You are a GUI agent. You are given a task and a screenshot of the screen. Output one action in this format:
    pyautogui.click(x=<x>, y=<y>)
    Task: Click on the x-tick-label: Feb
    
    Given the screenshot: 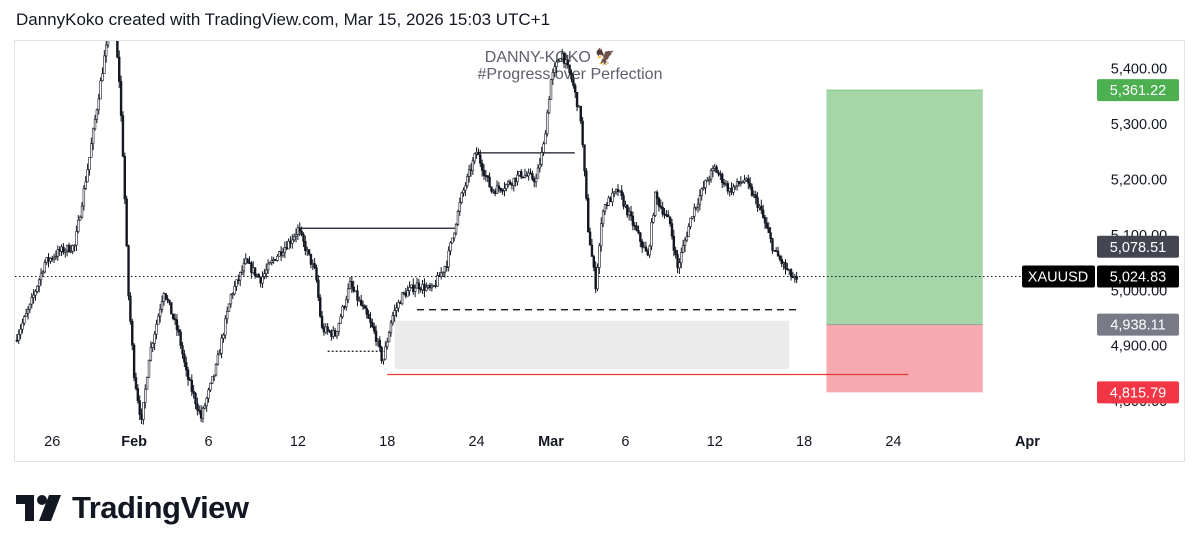 What is the action you would take?
    pyautogui.click(x=134, y=442)
    